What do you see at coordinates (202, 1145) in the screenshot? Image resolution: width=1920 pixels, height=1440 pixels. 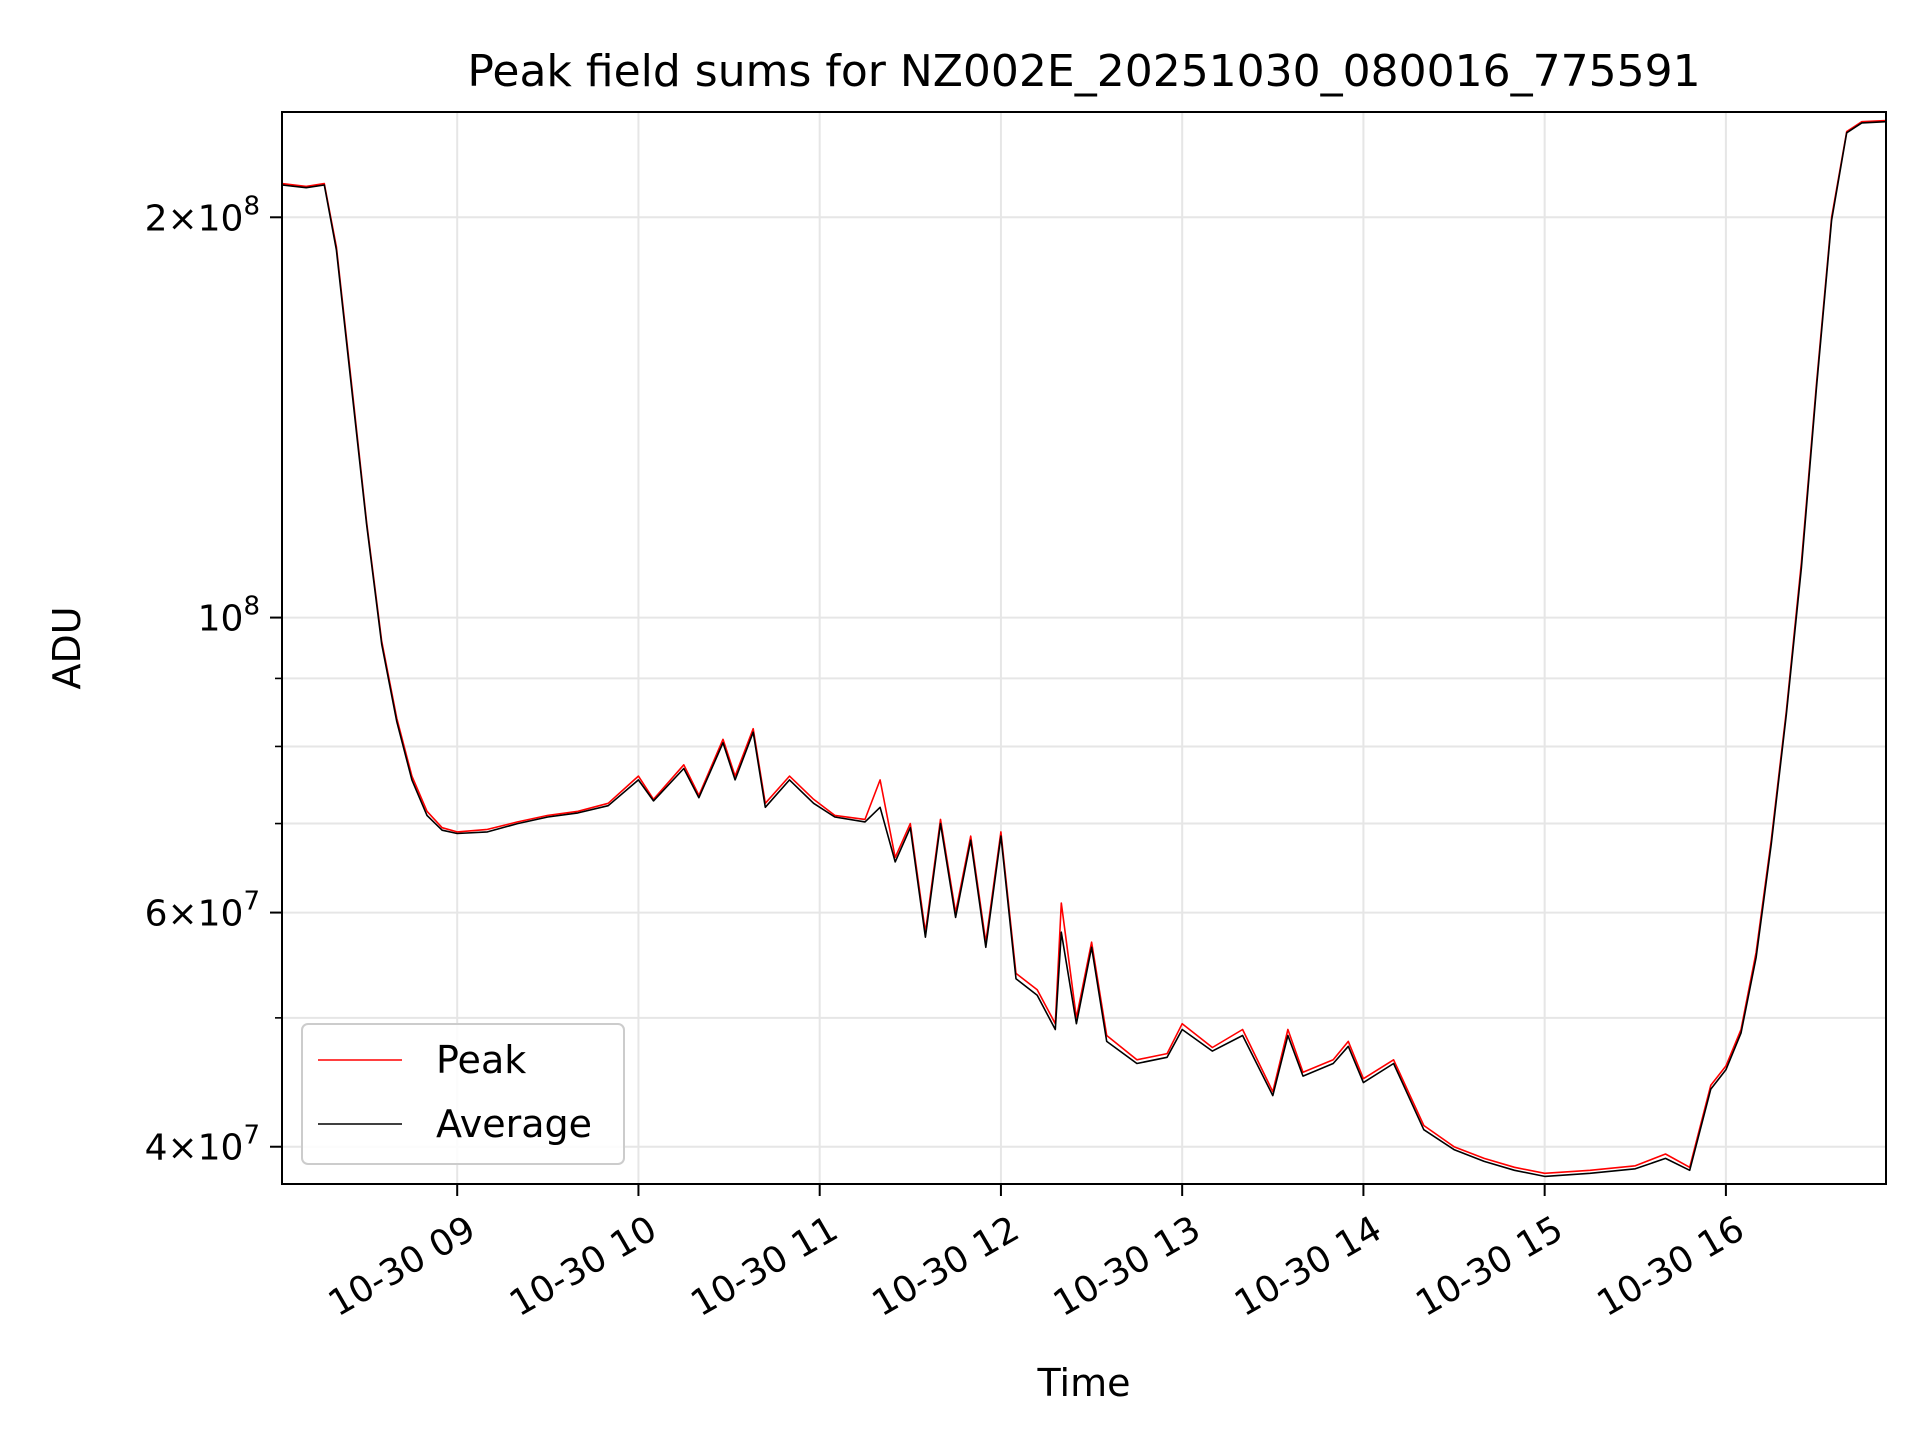 I see `y-tick-label: 4×107` at bounding box center [202, 1145].